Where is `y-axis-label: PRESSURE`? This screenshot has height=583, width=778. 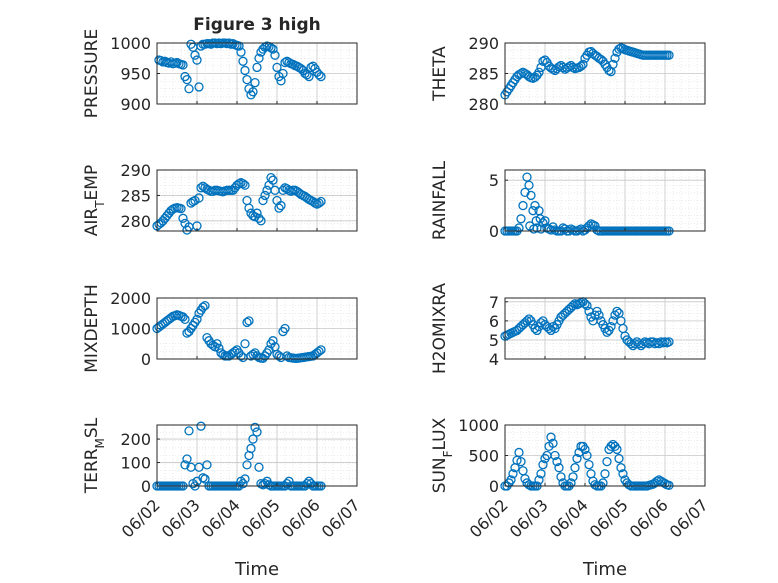 y-axis-label: PRESSURE is located at coordinates (92, 73).